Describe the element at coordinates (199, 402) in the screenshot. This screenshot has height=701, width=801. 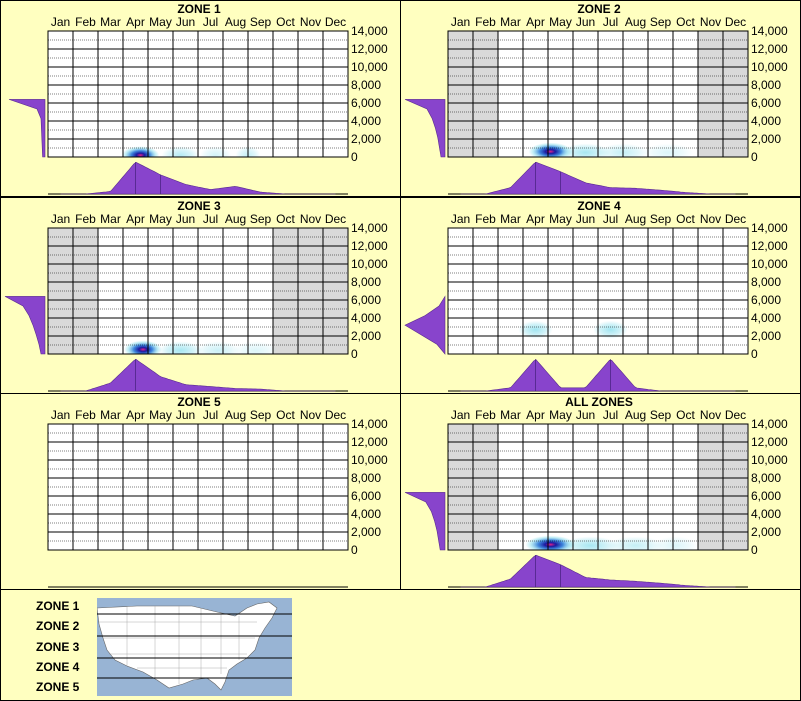
I see `zone-title: ZONE 5` at that location.